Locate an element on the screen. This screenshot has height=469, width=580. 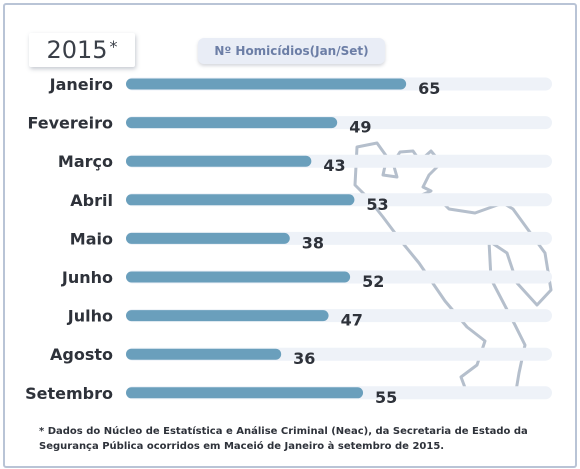
value-label: 53 is located at coordinates (377, 204).